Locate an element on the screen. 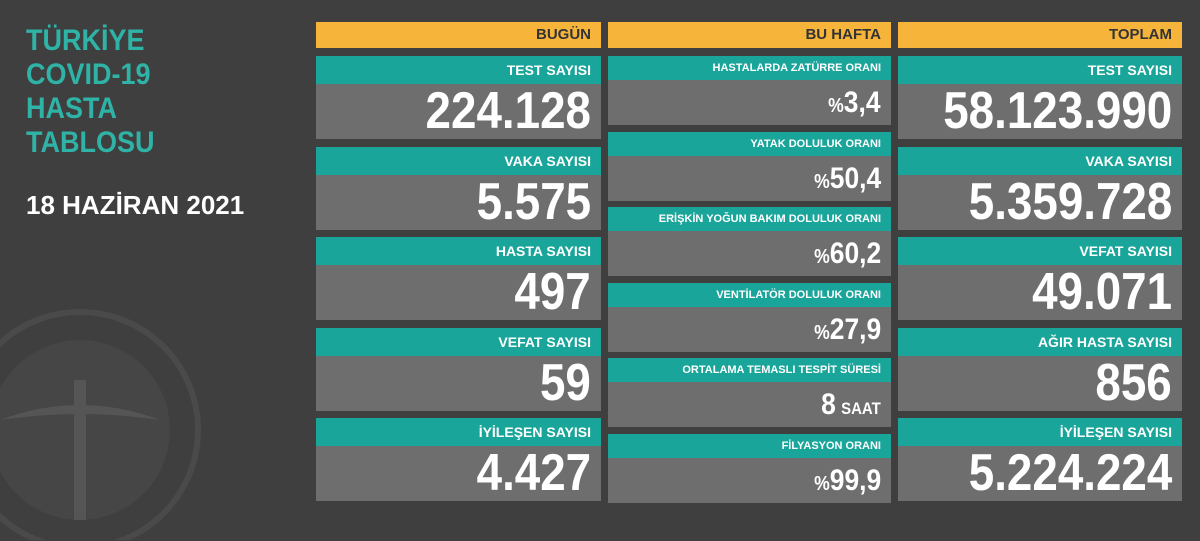  value-number: 50,4 is located at coordinates (855, 178).